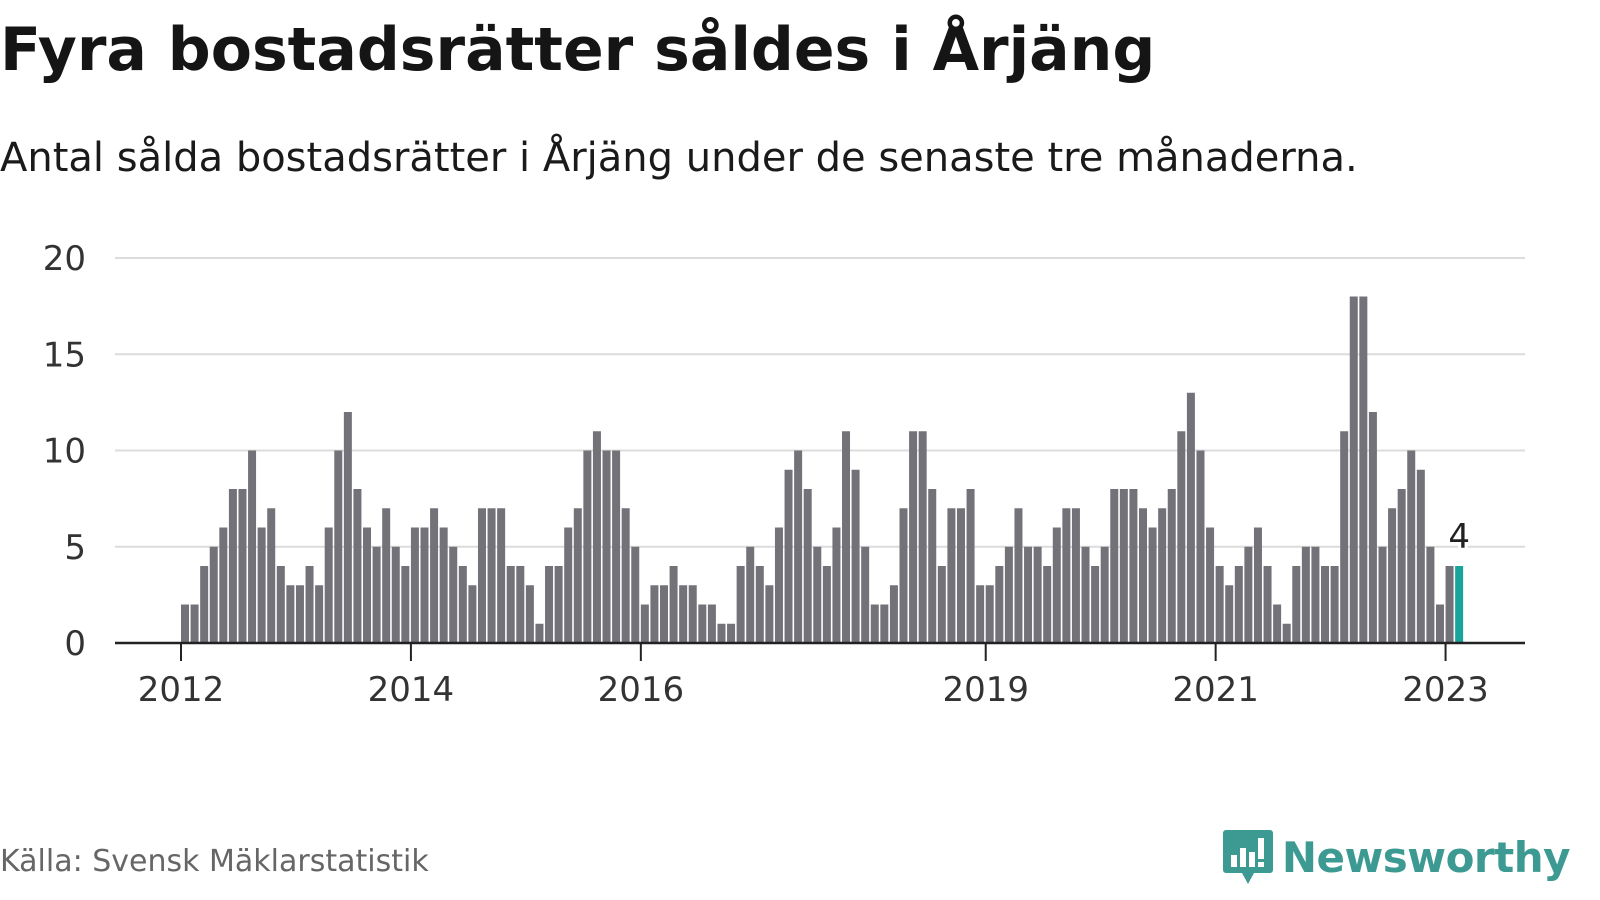 This screenshot has width=1600, height=900. What do you see at coordinates (181, 690) in the screenshot?
I see `x-tick-label: 2012` at bounding box center [181, 690].